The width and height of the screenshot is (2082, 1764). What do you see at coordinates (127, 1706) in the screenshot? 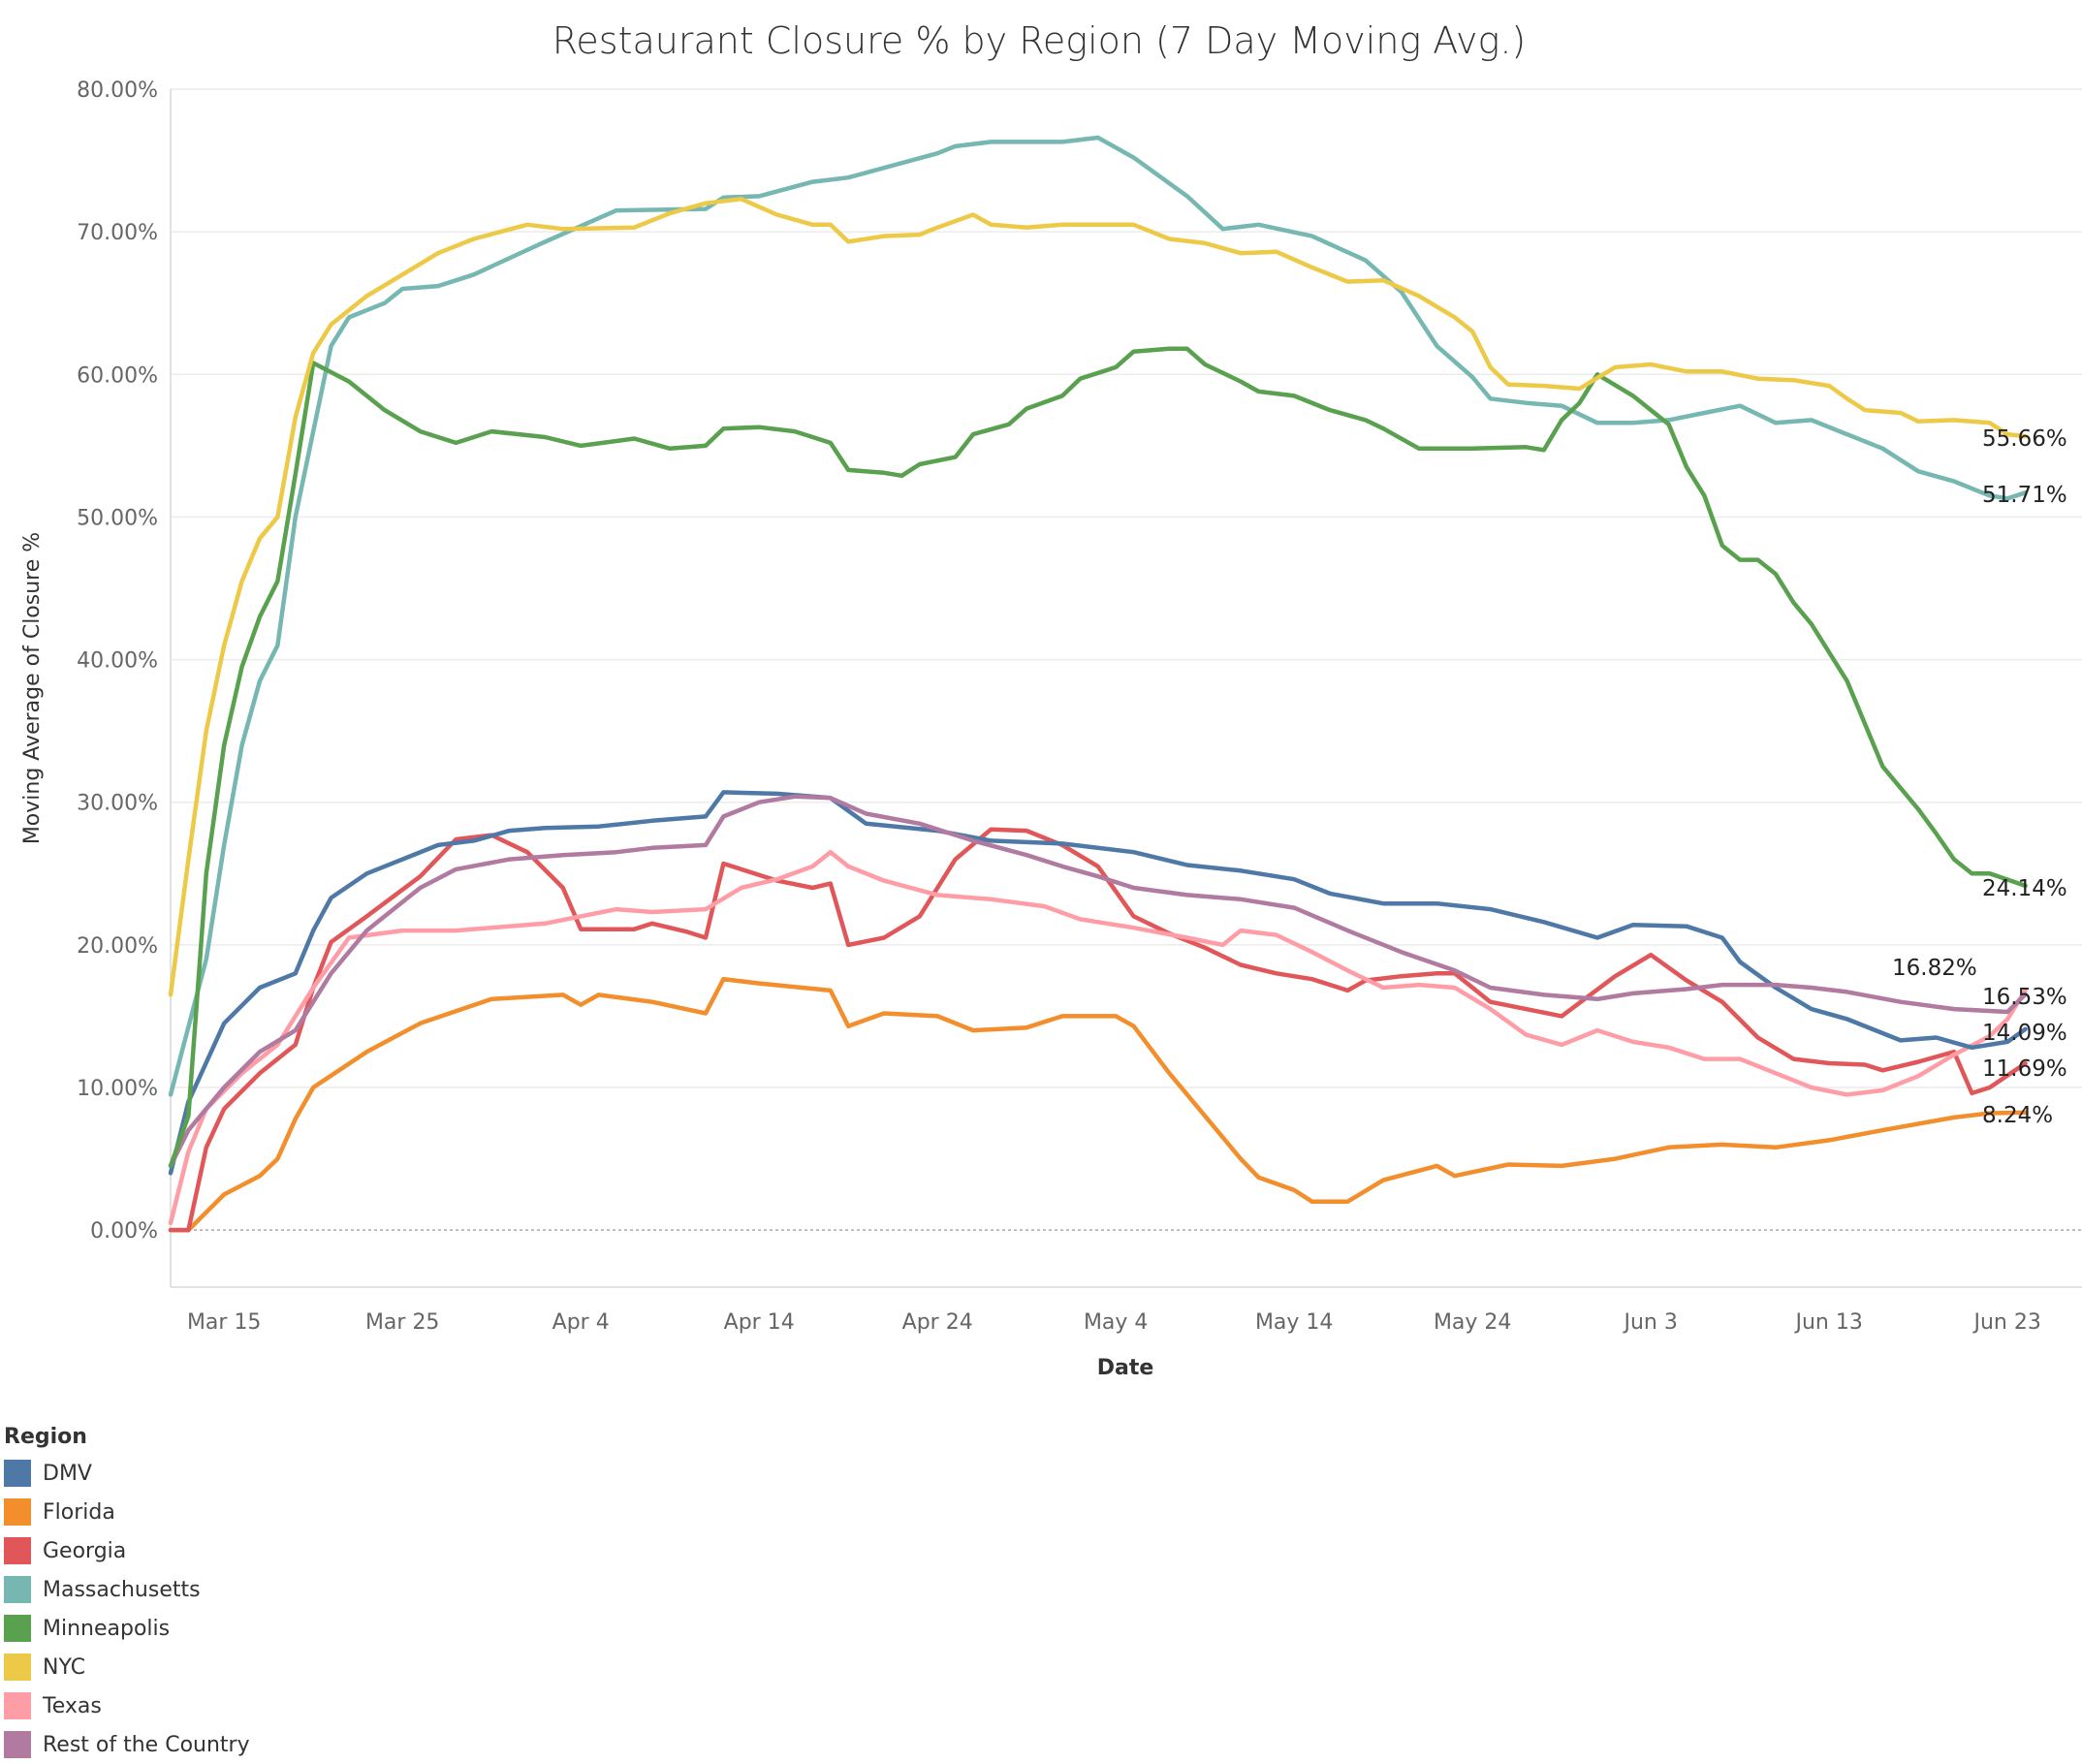
I see `legend-item: Texas` at bounding box center [127, 1706].